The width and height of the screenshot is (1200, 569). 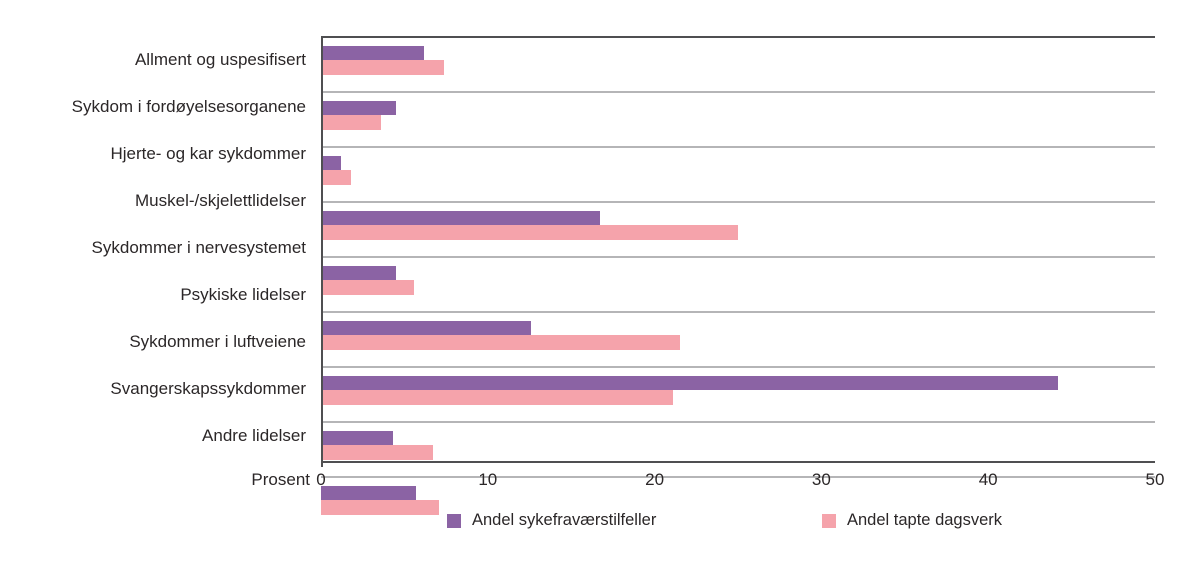 I want to click on x-axis-ticks: 0 10 20 30 40 50, so click(x=740, y=482).